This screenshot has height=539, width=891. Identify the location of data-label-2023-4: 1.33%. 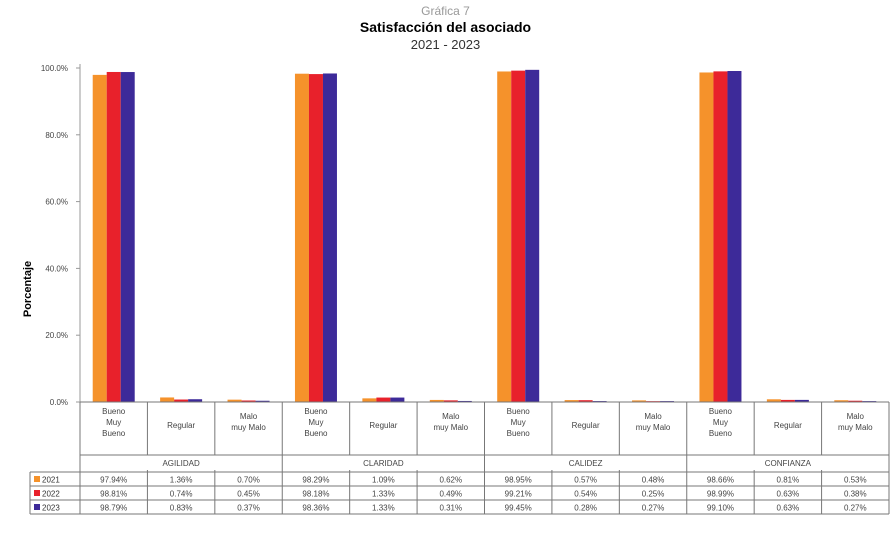
(383, 508).